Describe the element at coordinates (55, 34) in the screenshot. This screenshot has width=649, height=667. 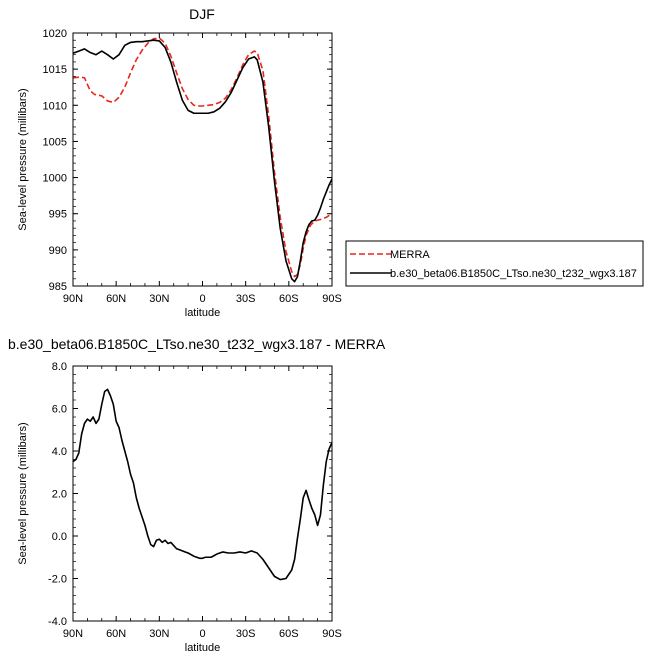
I see `y-tick-label: 1020` at that location.